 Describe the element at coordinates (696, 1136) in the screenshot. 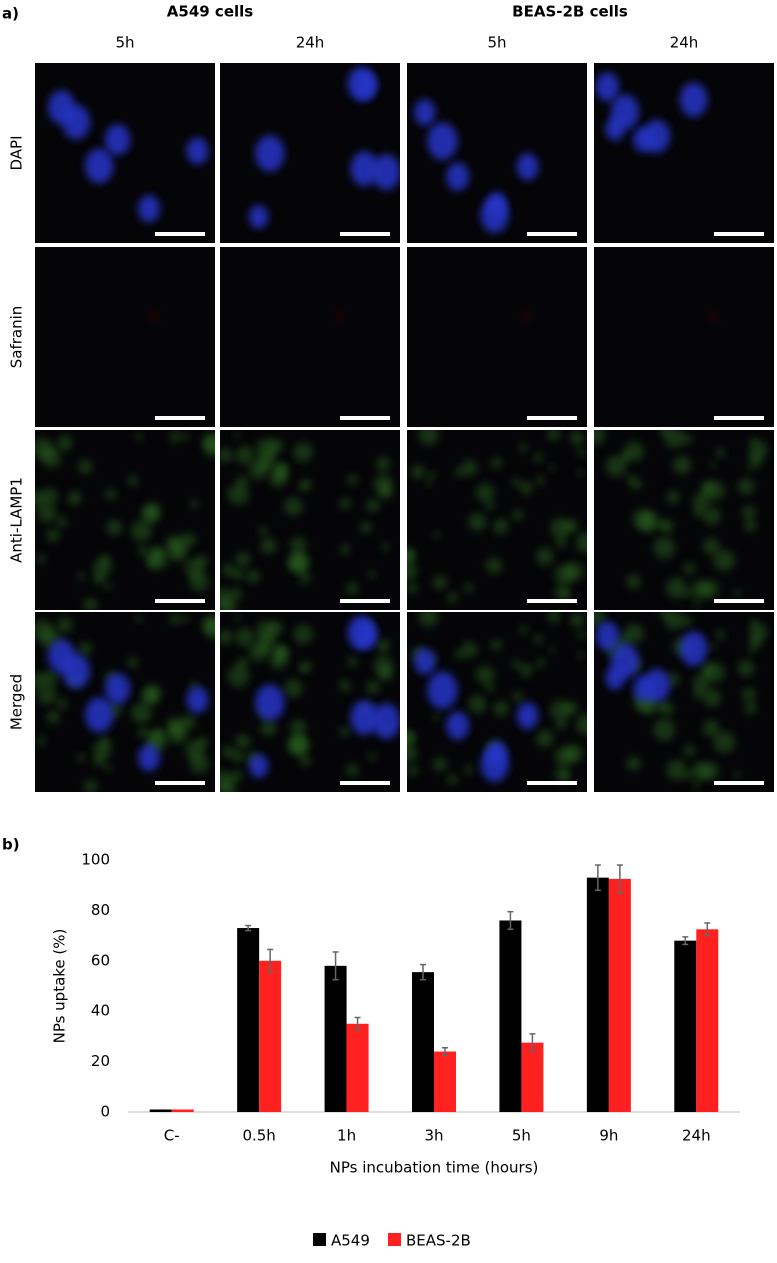

I see `x-tick-label: 24h` at that location.